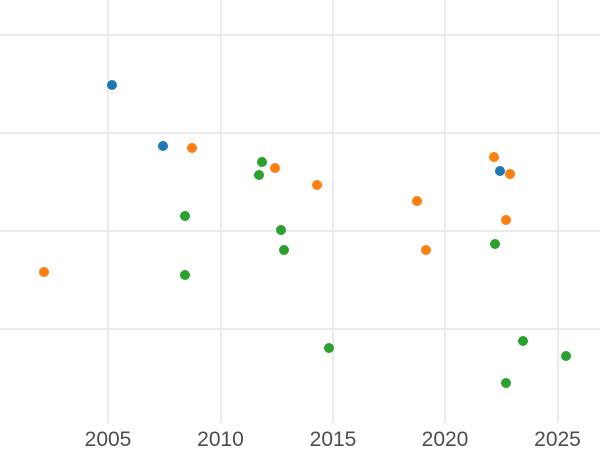 This screenshot has height=450, width=600. I want to click on x-tick-label: 2015, so click(333, 439).